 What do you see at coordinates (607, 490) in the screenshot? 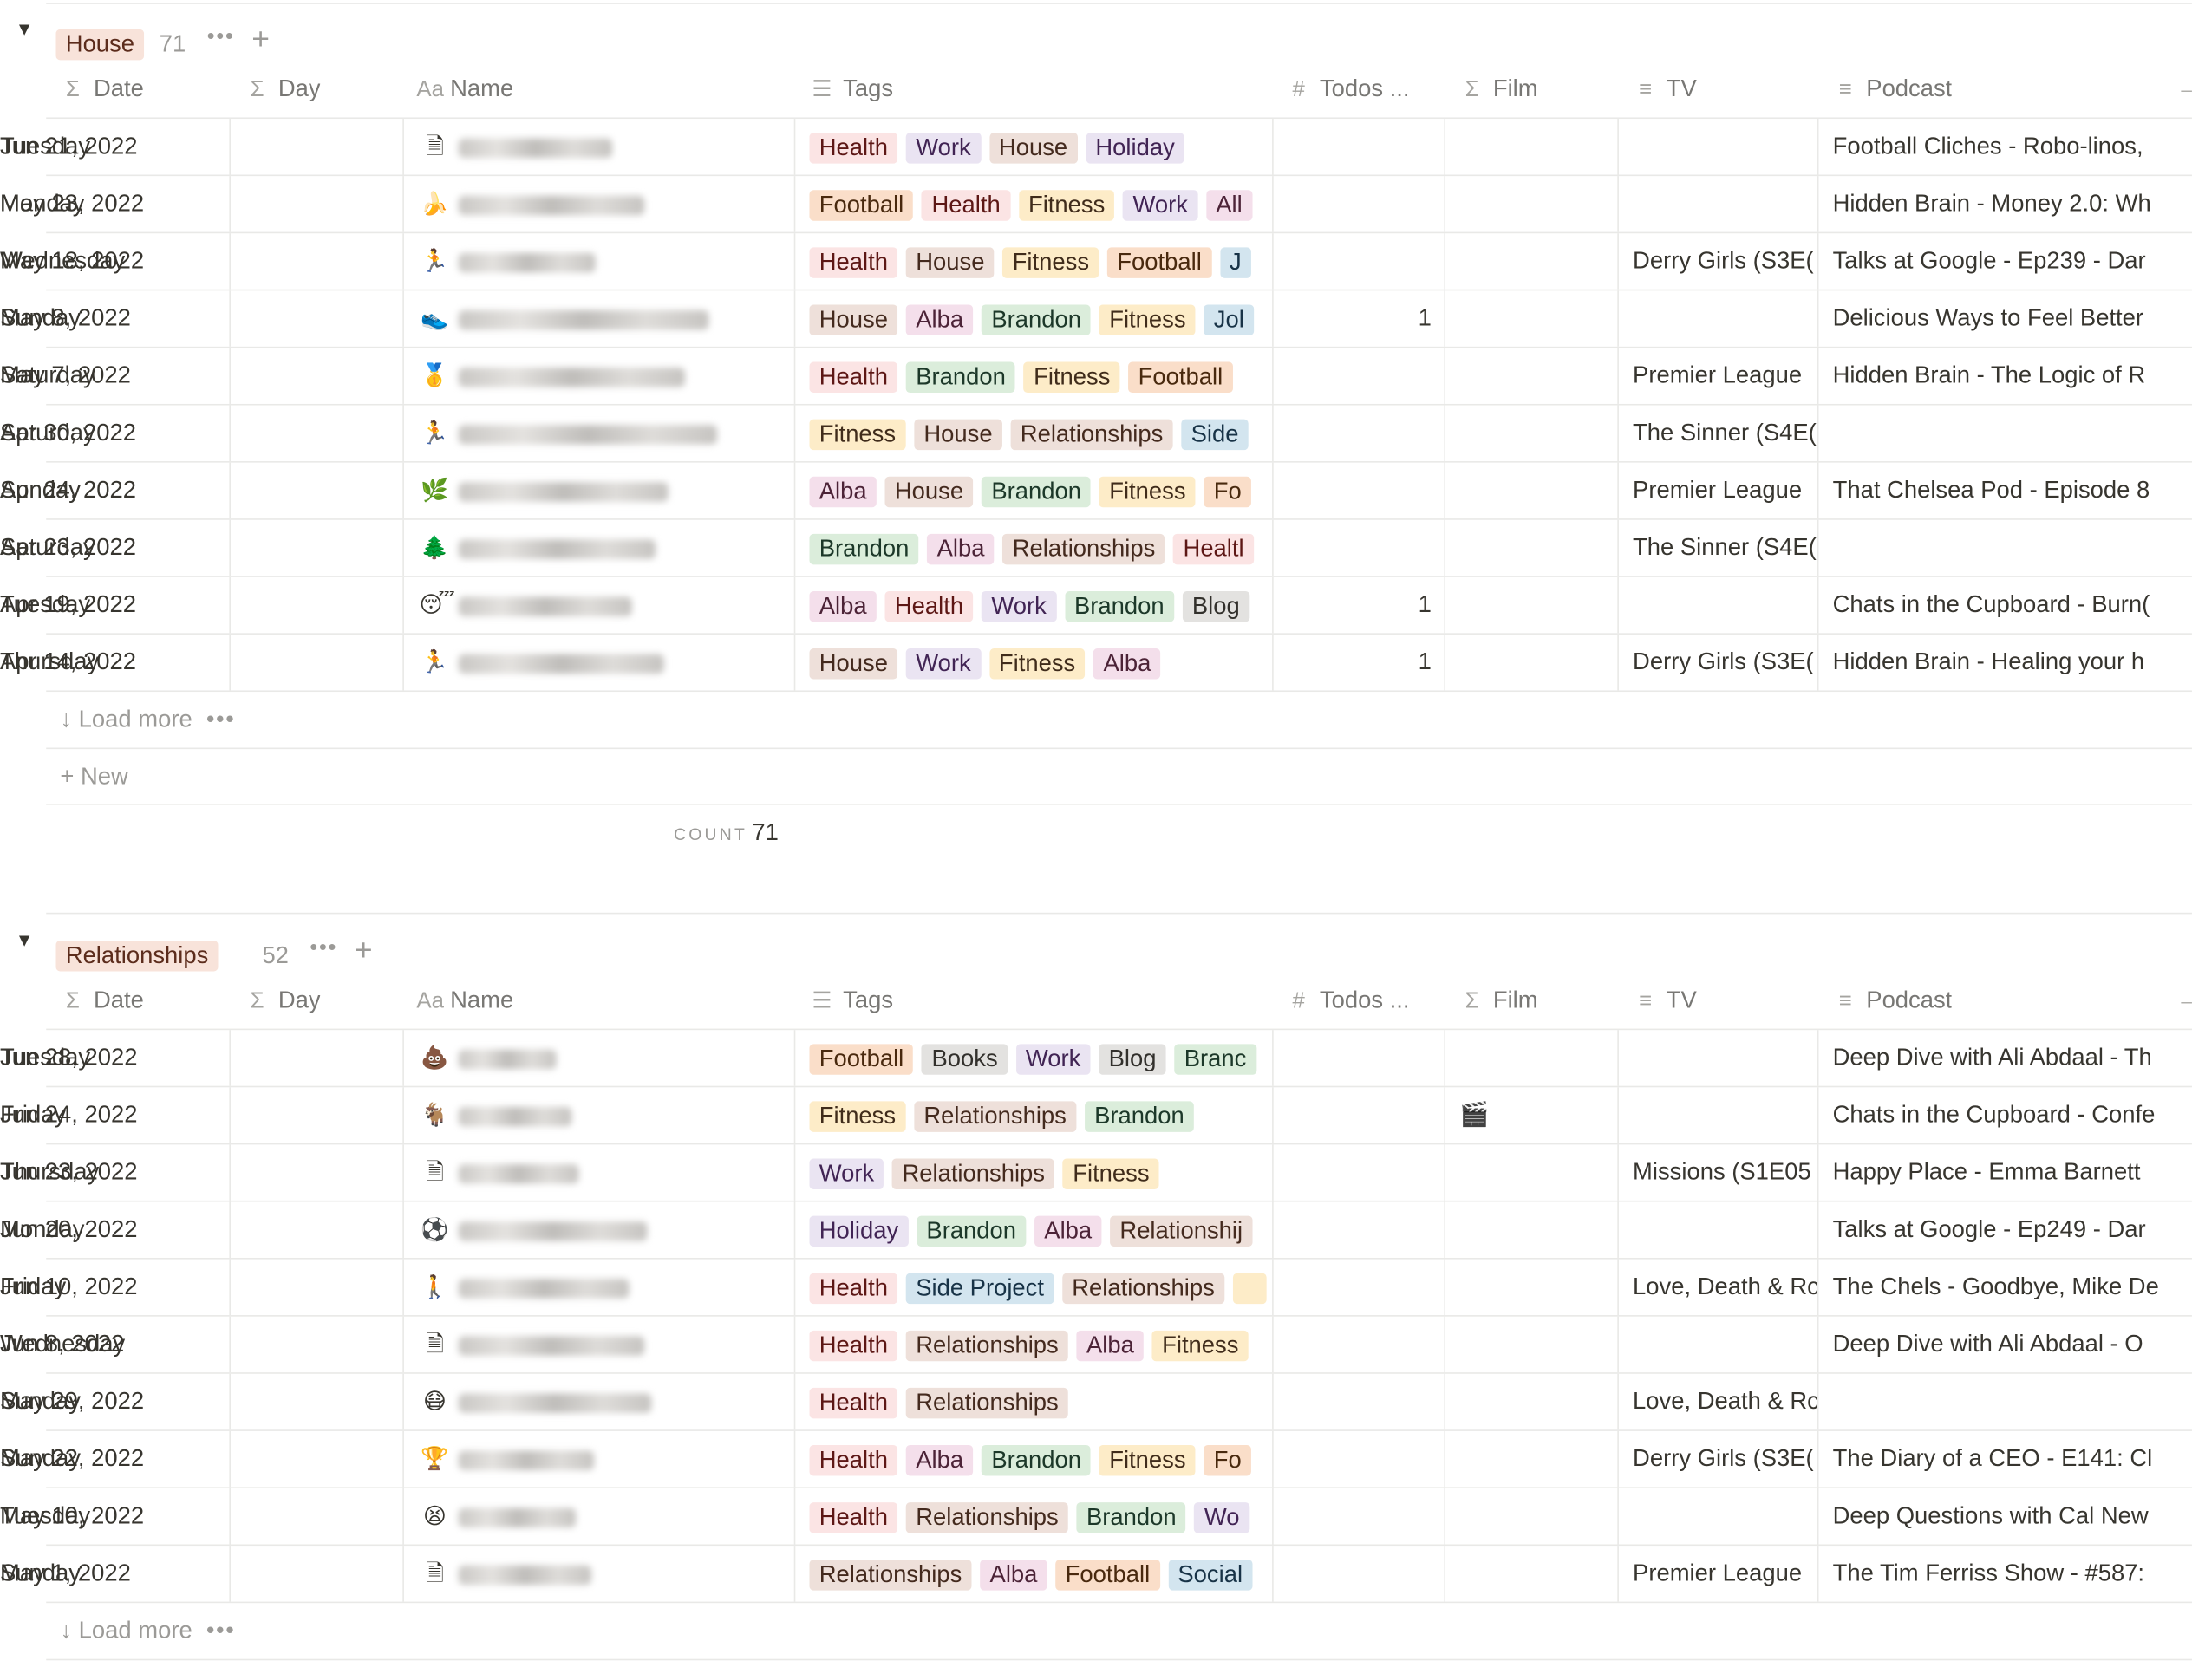
I see `cell-name: 🌿` at bounding box center [607, 490].